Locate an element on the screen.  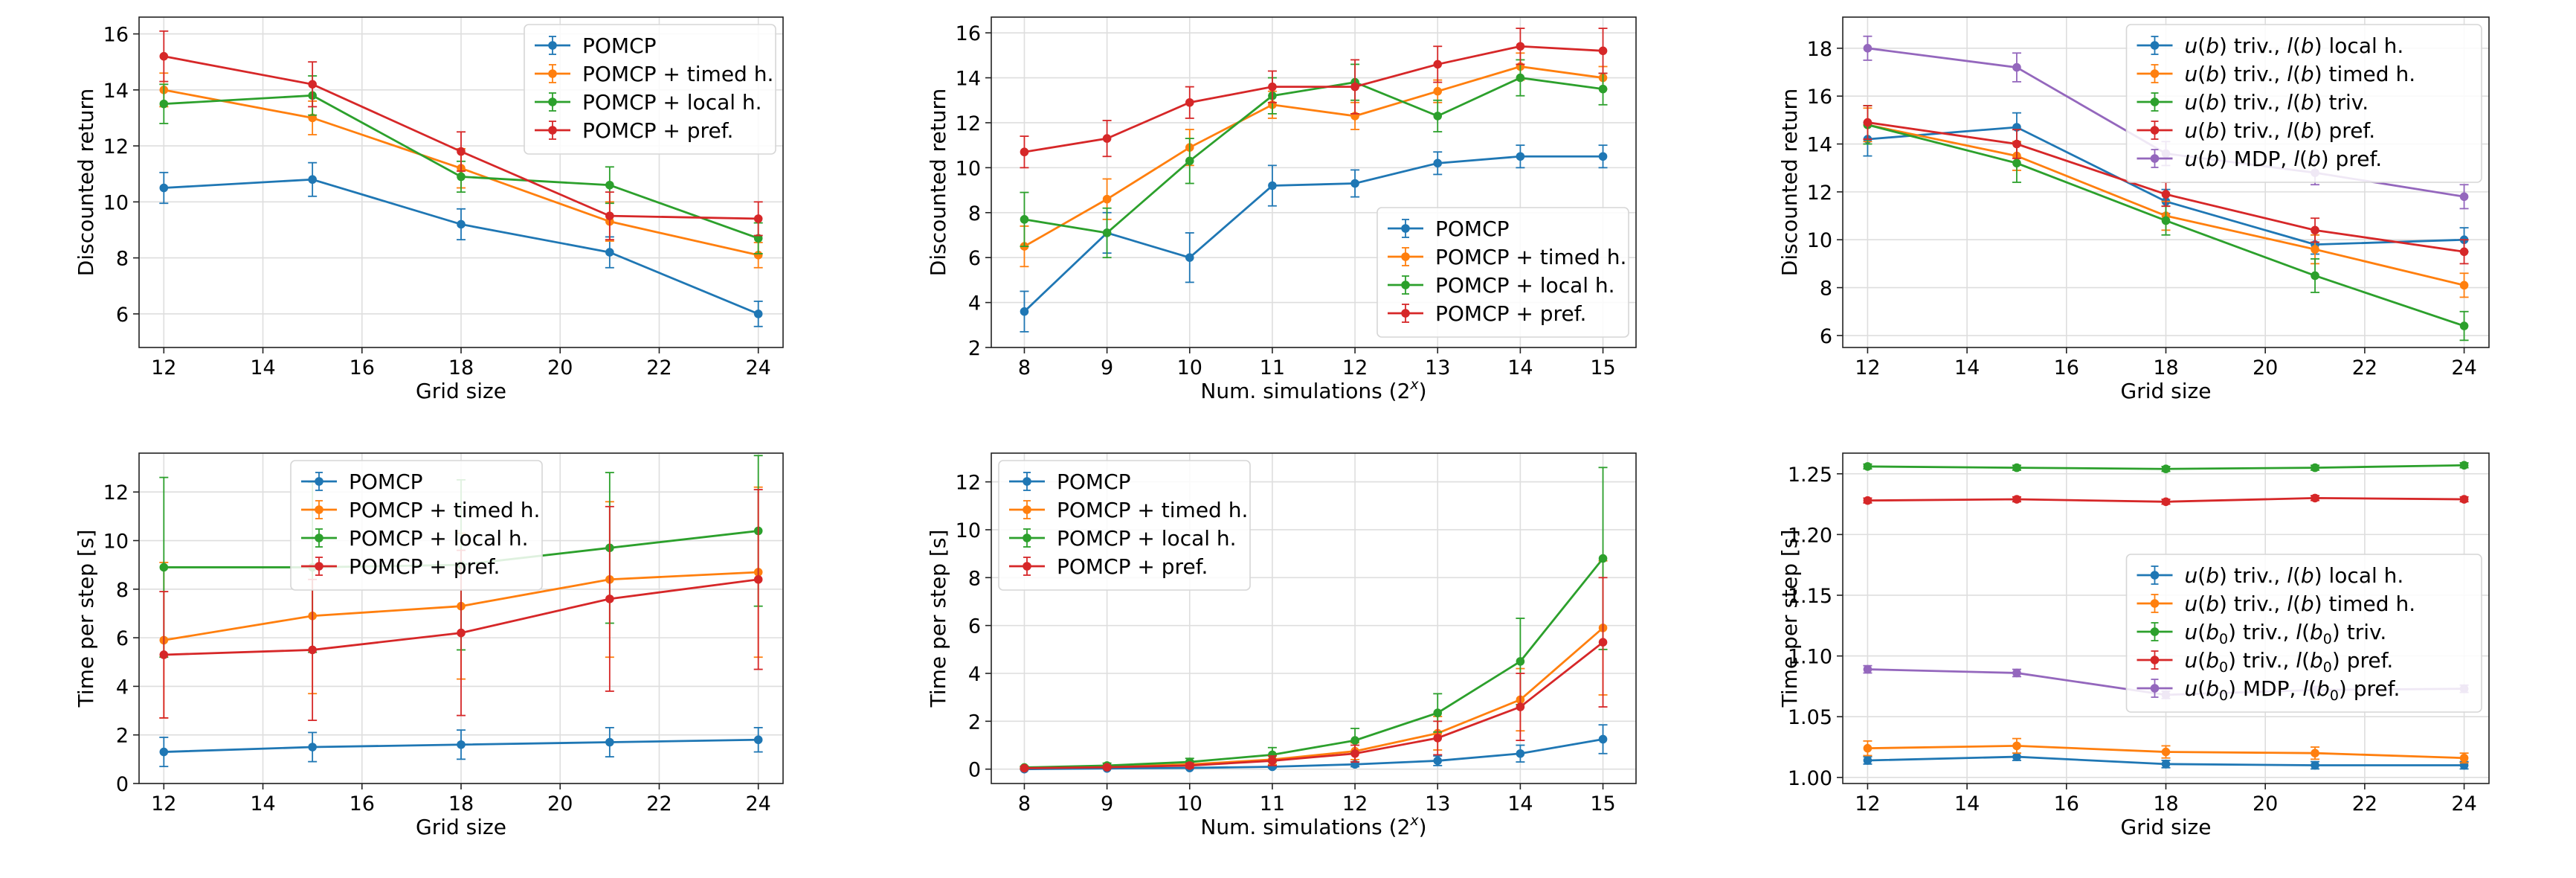
y-tick-label: 1.25 is located at coordinates (1810, 475).